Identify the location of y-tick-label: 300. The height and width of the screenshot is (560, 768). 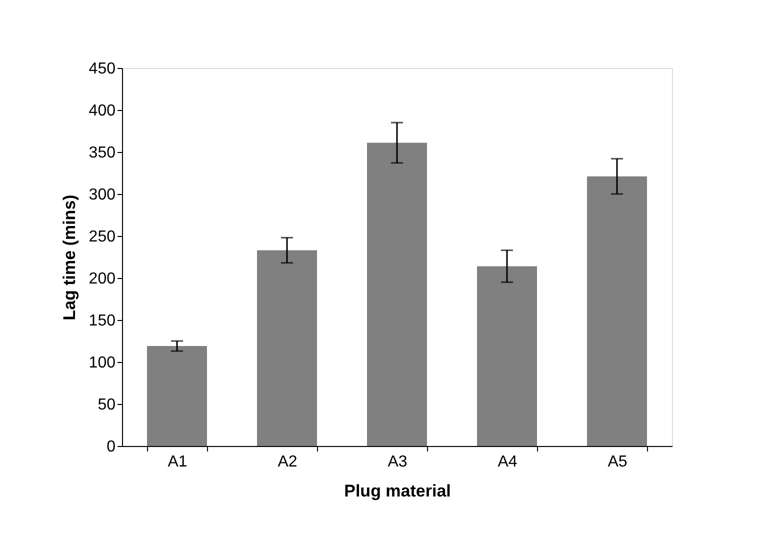
(102, 195).